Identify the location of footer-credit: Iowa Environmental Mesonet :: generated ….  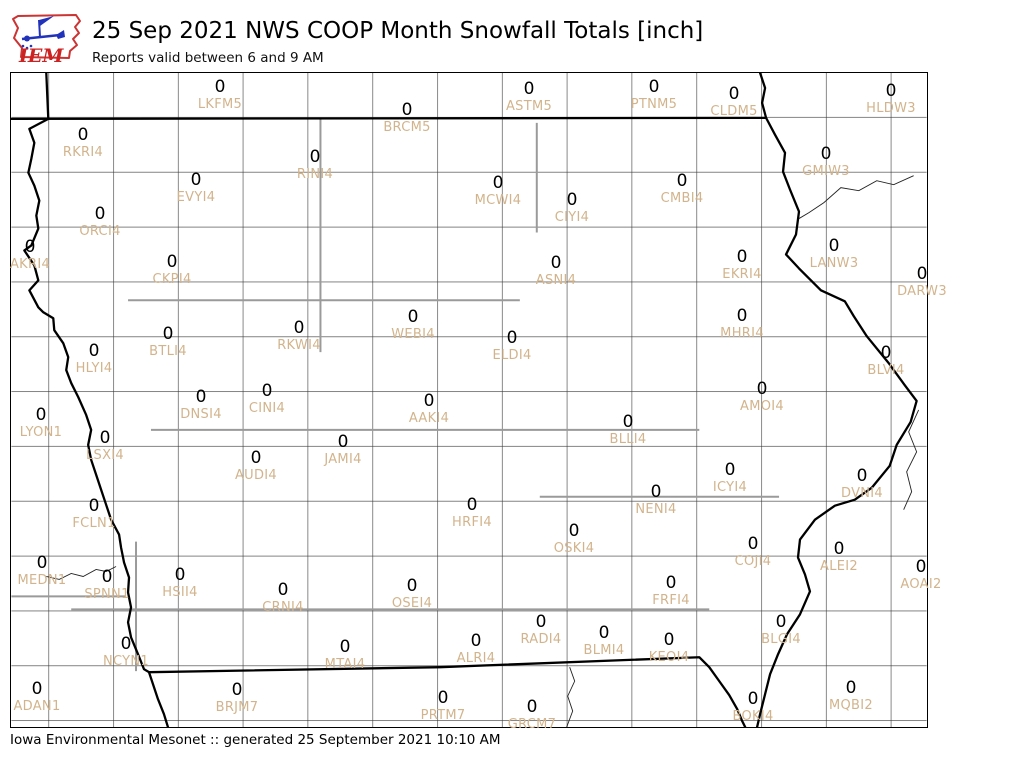
(255, 740).